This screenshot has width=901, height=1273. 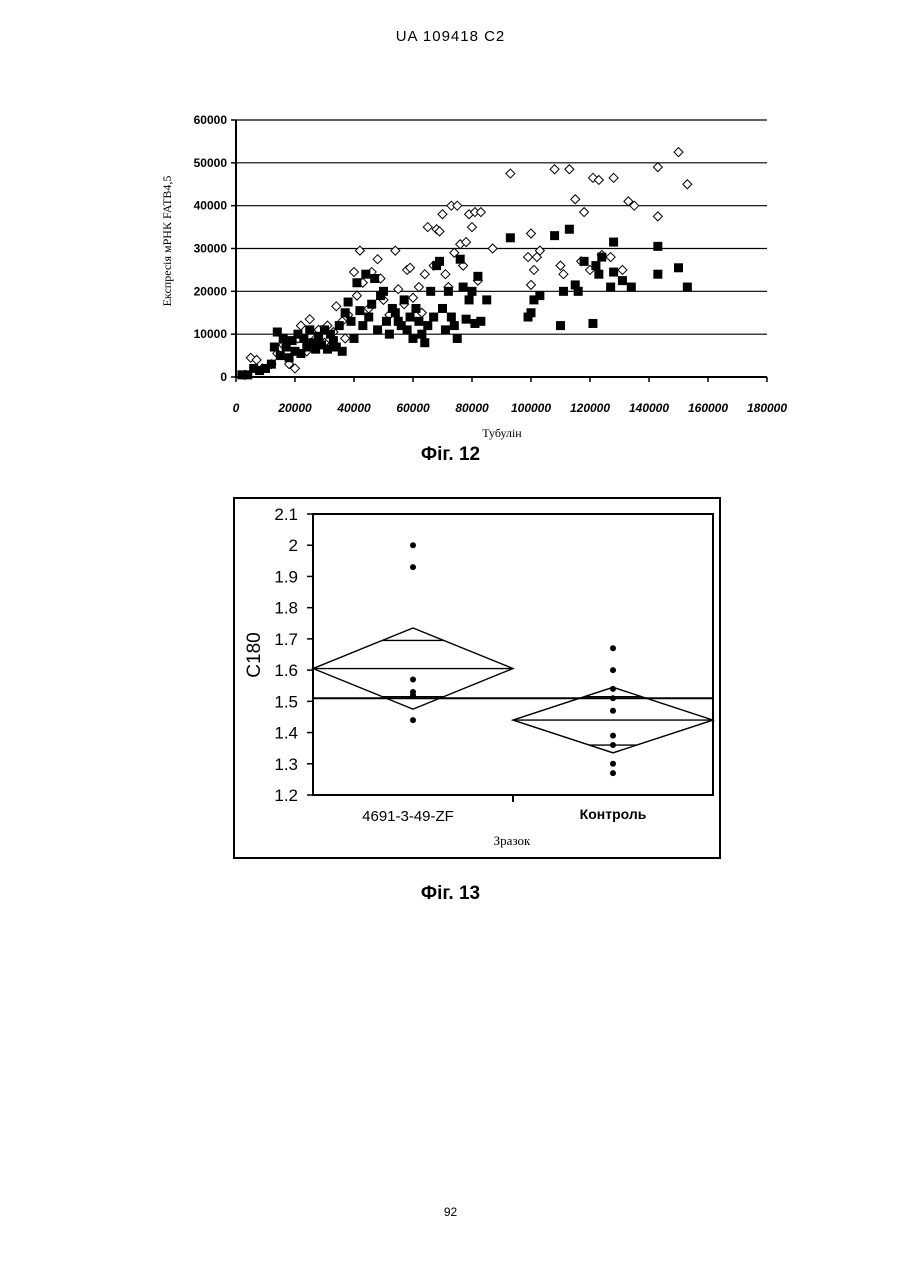 I want to click on fig13-y-tick-label: 2.1, so click(x=286, y=514).